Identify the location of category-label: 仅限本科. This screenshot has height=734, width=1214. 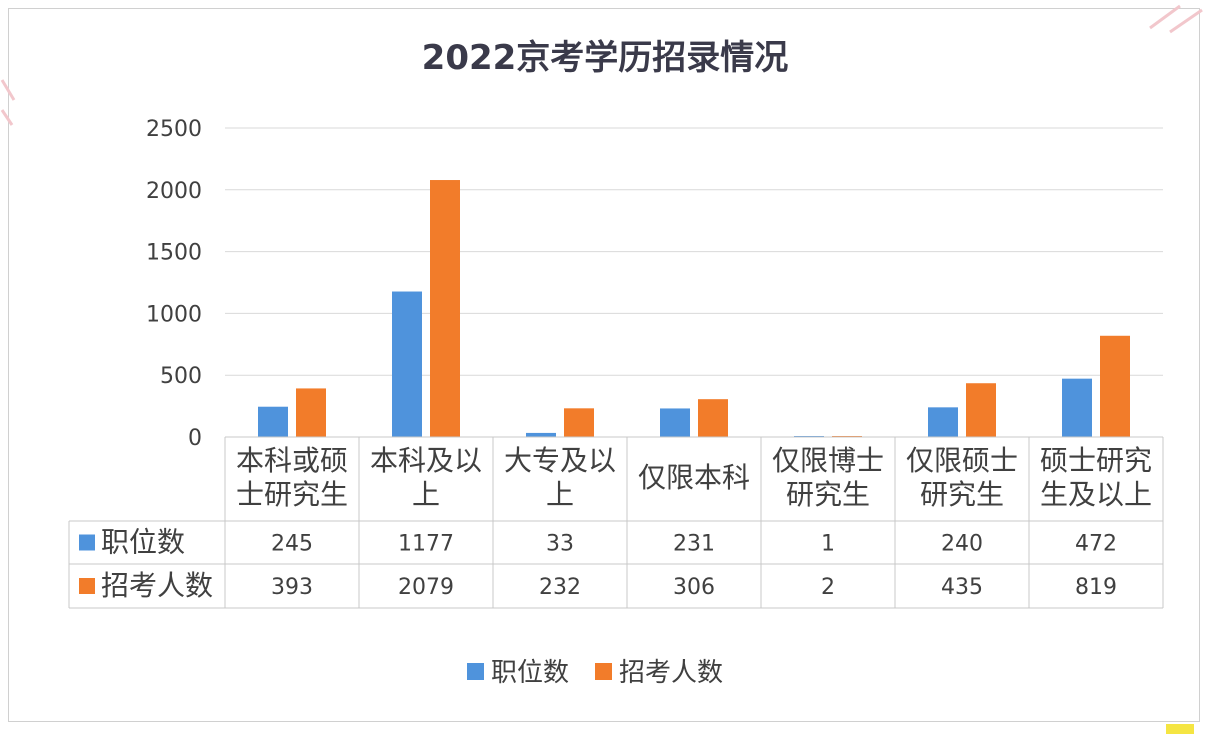
(694, 477).